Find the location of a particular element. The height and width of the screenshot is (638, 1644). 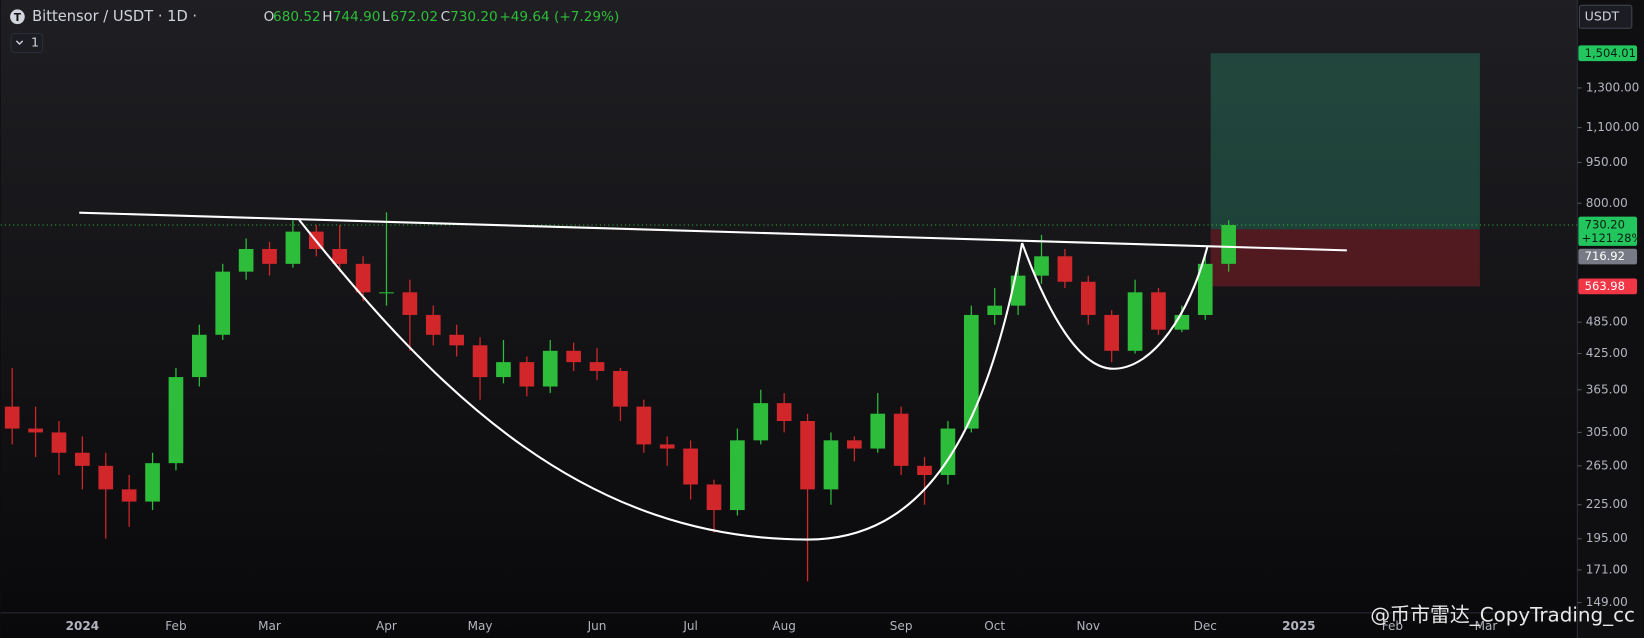

indicator-count: 1 is located at coordinates (35, 41).